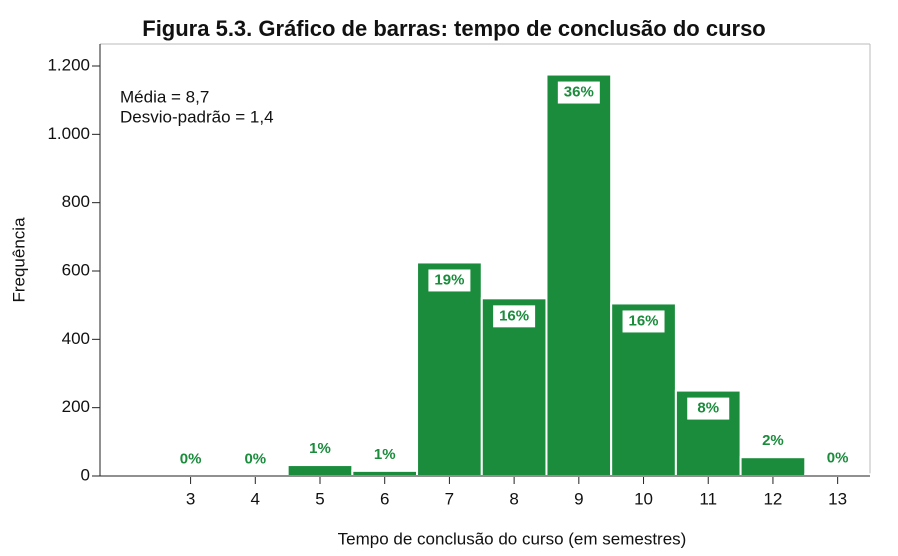 The image size is (898, 556). What do you see at coordinates (319, 498) in the screenshot?
I see `x-tick-label: 5` at bounding box center [319, 498].